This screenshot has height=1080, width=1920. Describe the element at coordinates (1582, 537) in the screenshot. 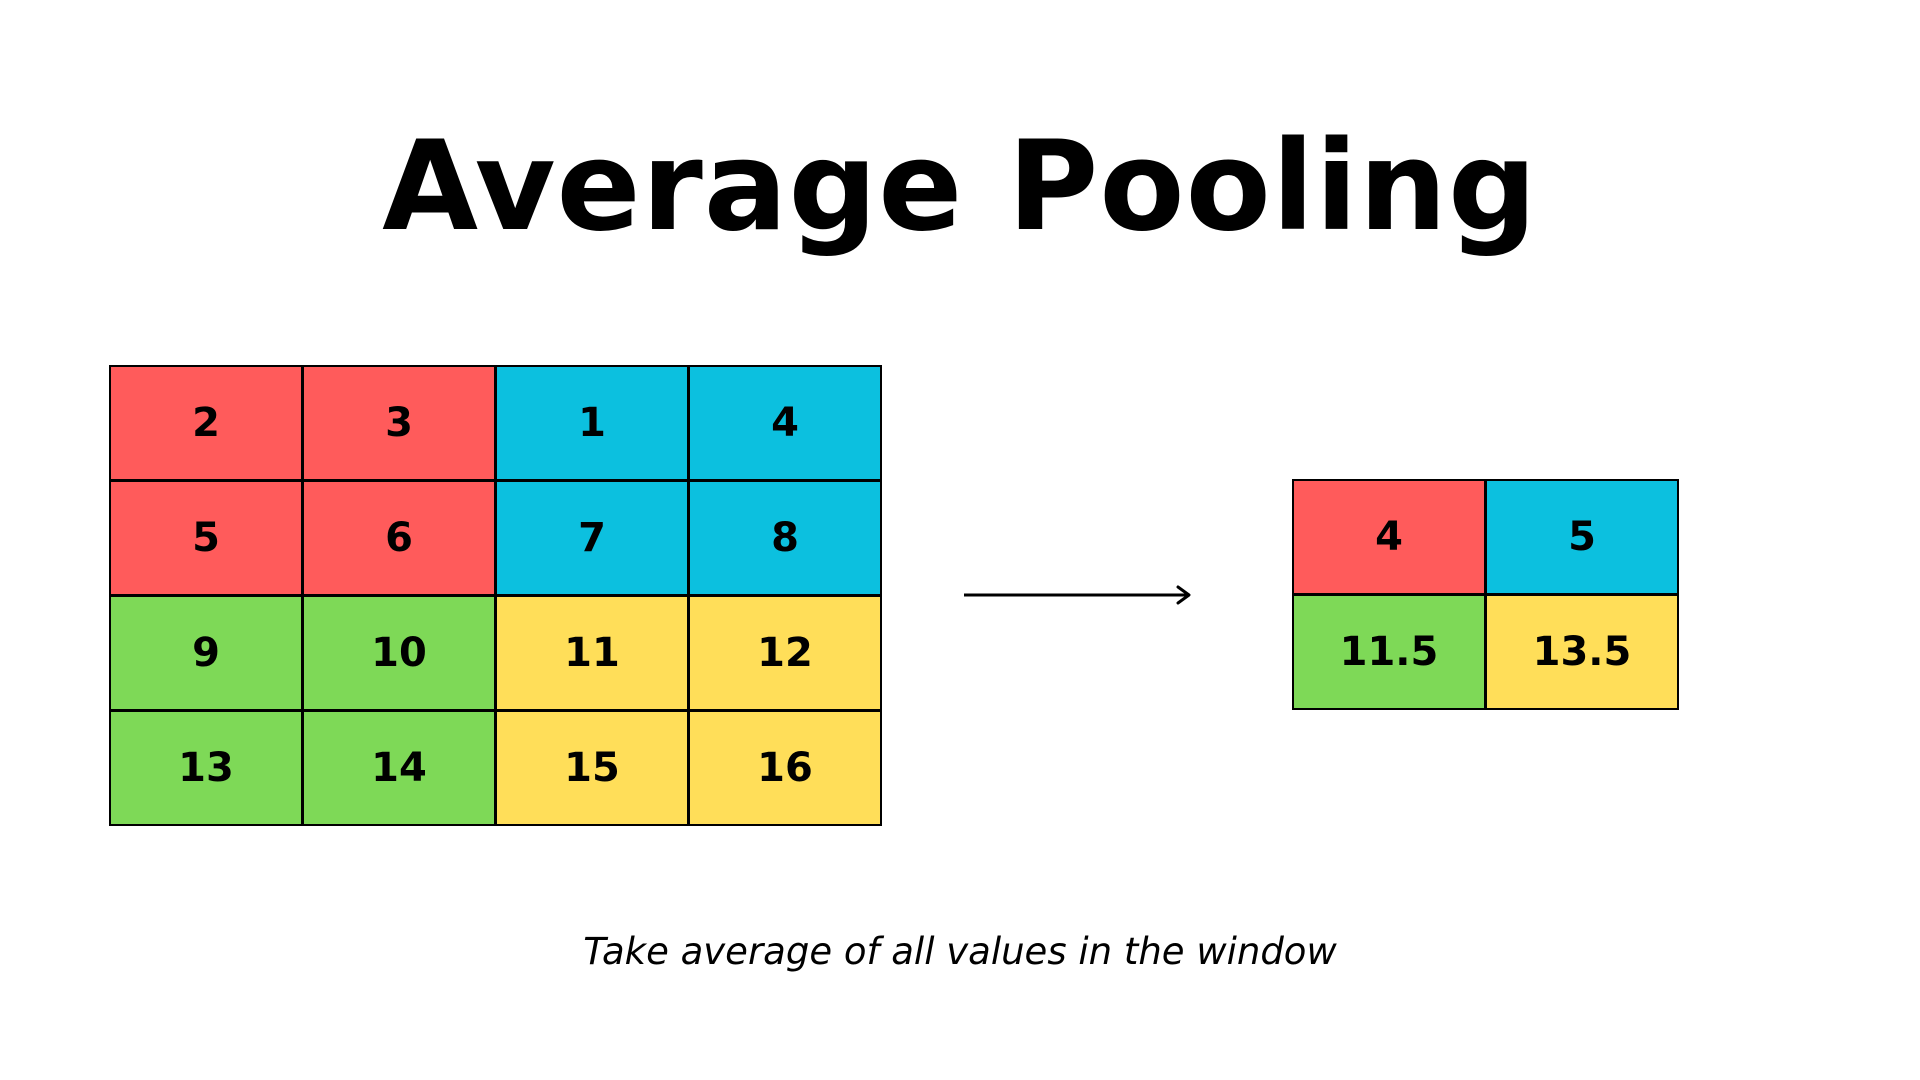

I see `output-matrix-cell: 5` at that location.